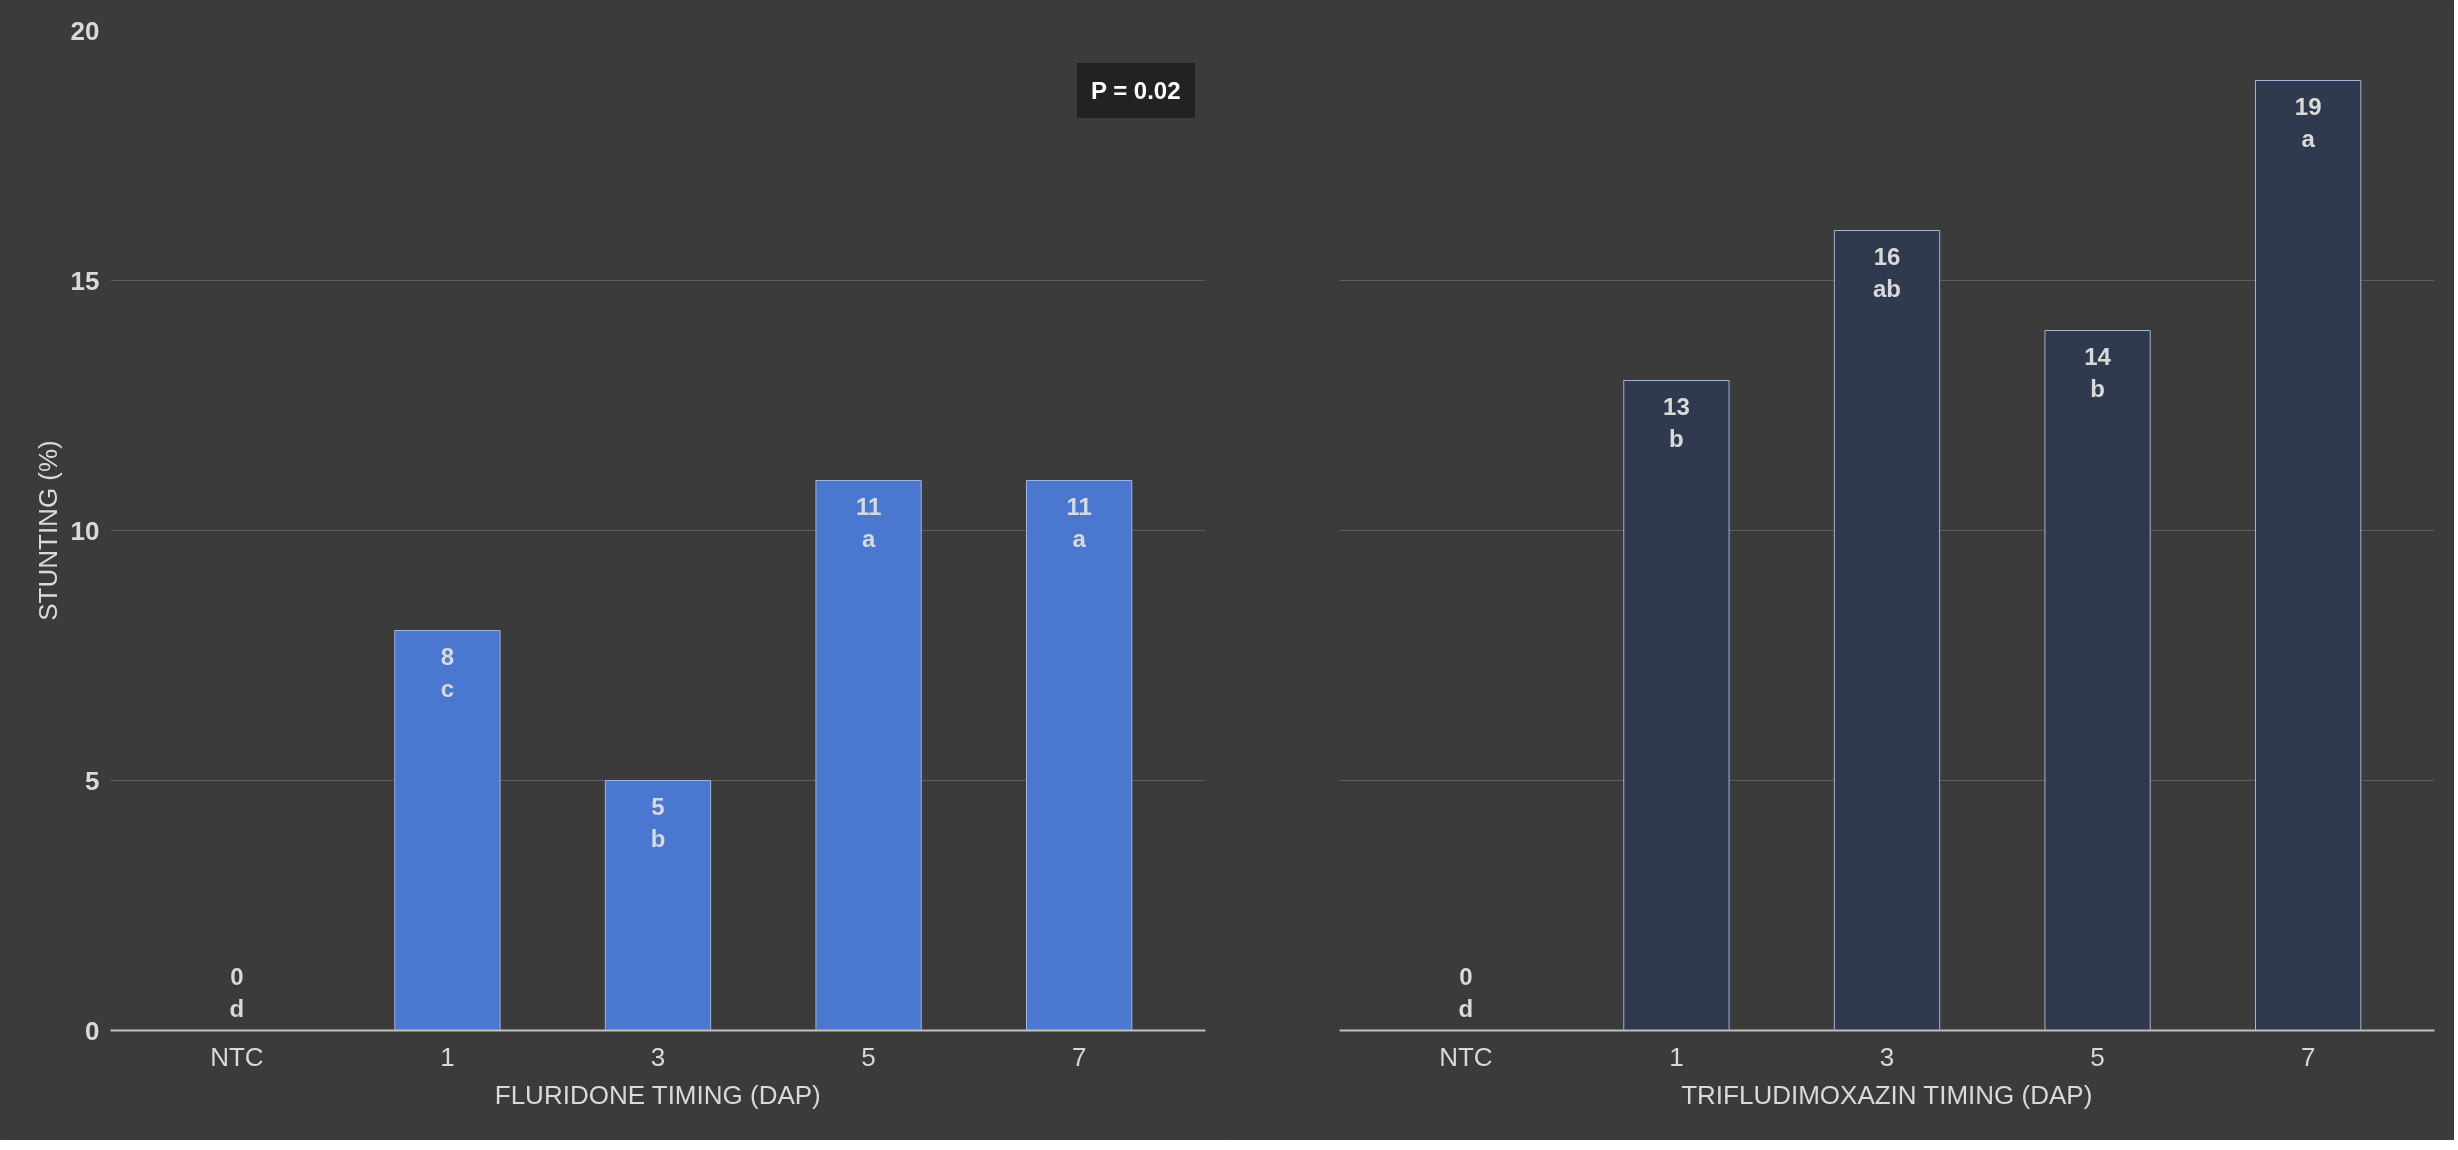 This screenshot has height=1150, width=2458. Describe the element at coordinates (85, 530) in the screenshot. I see `y-tick-label: 10` at that location.